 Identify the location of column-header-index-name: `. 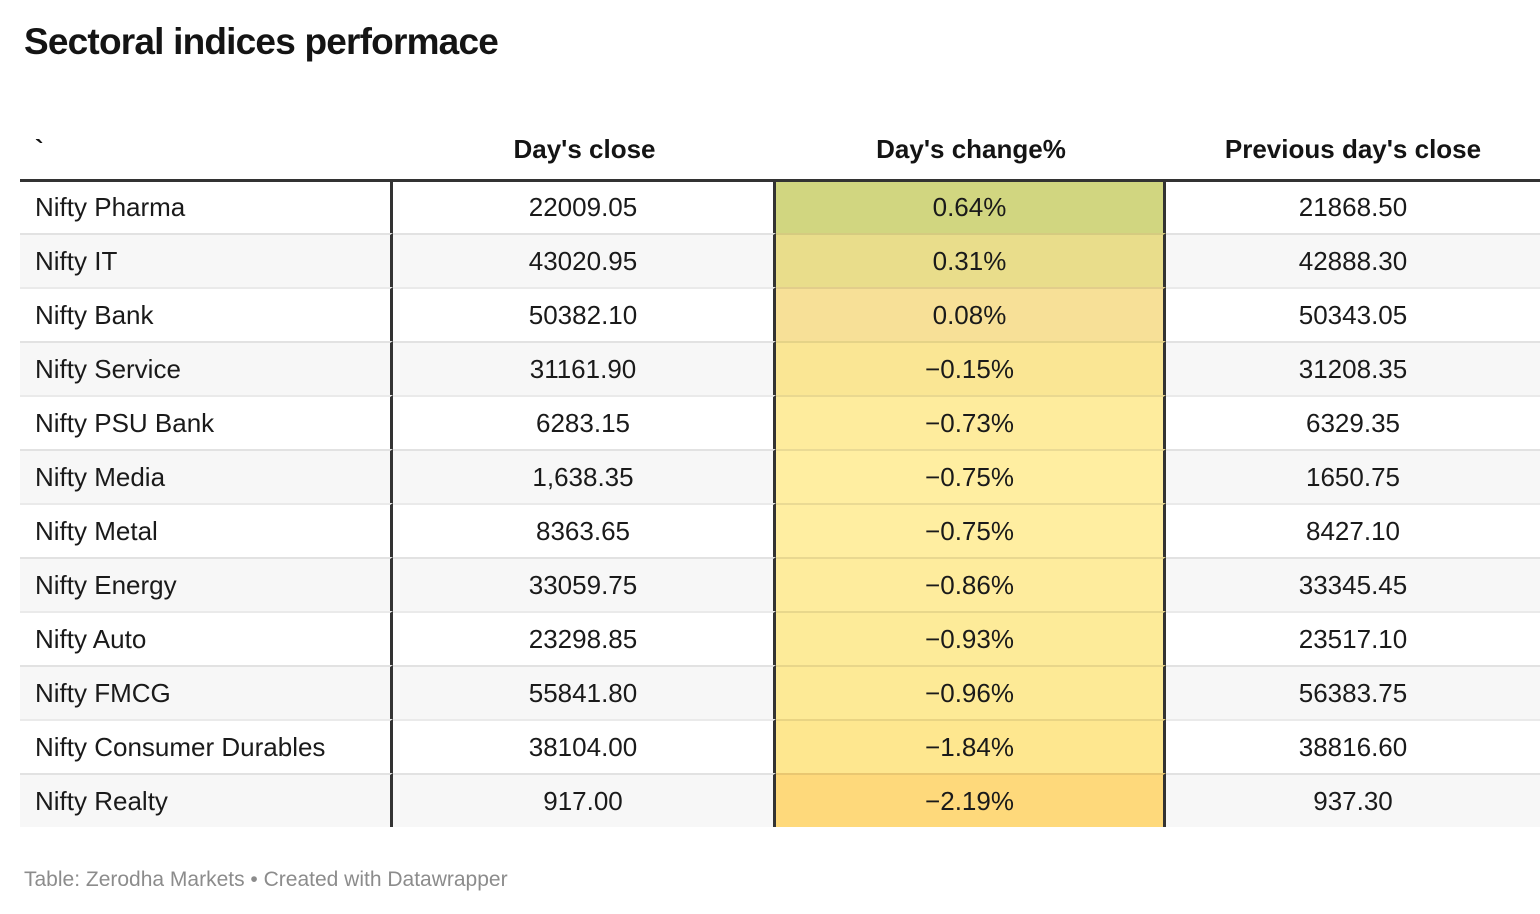
(39, 149).